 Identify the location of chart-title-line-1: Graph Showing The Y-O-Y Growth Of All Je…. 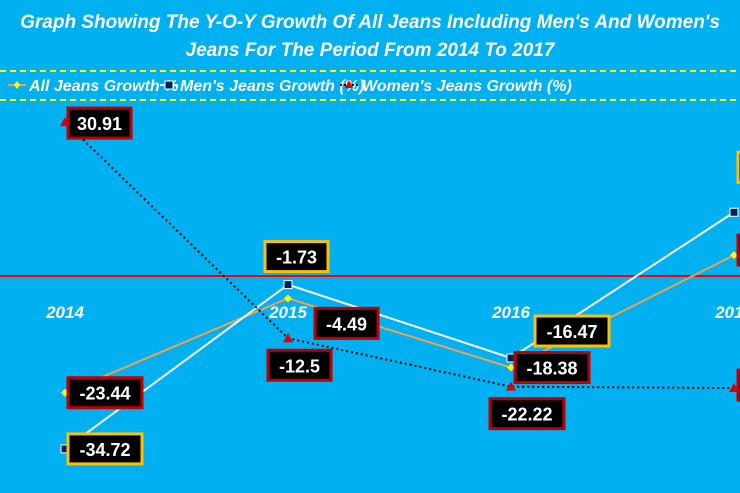
(370, 22).